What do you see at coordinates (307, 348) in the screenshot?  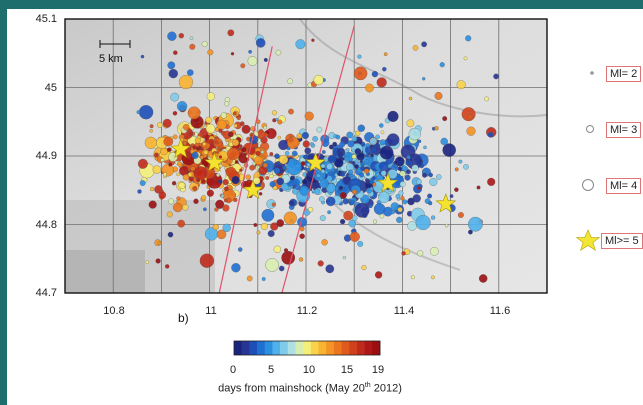 I see `colorbar-border` at bounding box center [307, 348].